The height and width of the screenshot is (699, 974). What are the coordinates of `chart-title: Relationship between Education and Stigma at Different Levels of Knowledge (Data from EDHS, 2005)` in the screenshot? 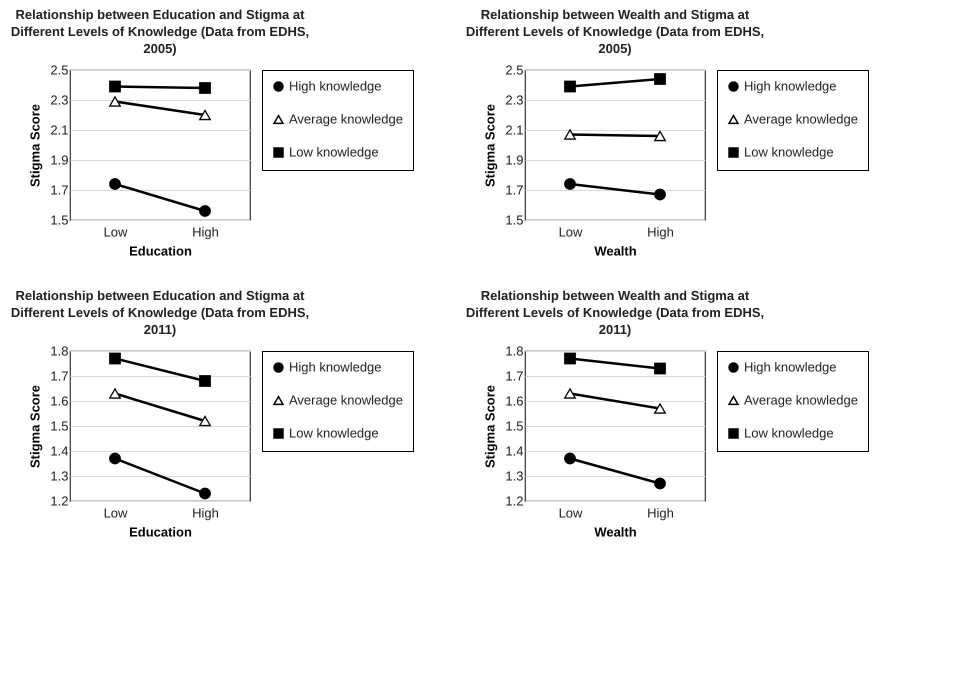 It's located at (160, 31).